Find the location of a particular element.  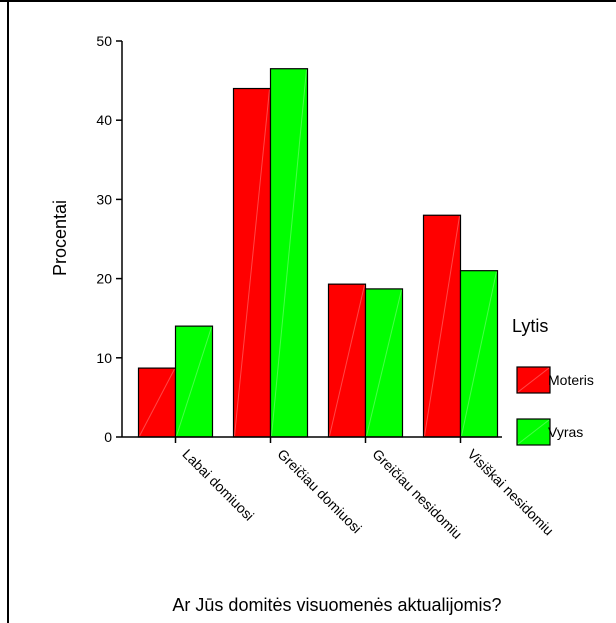

legend: Lytis Moteris Vyras is located at coordinates (553, 381).